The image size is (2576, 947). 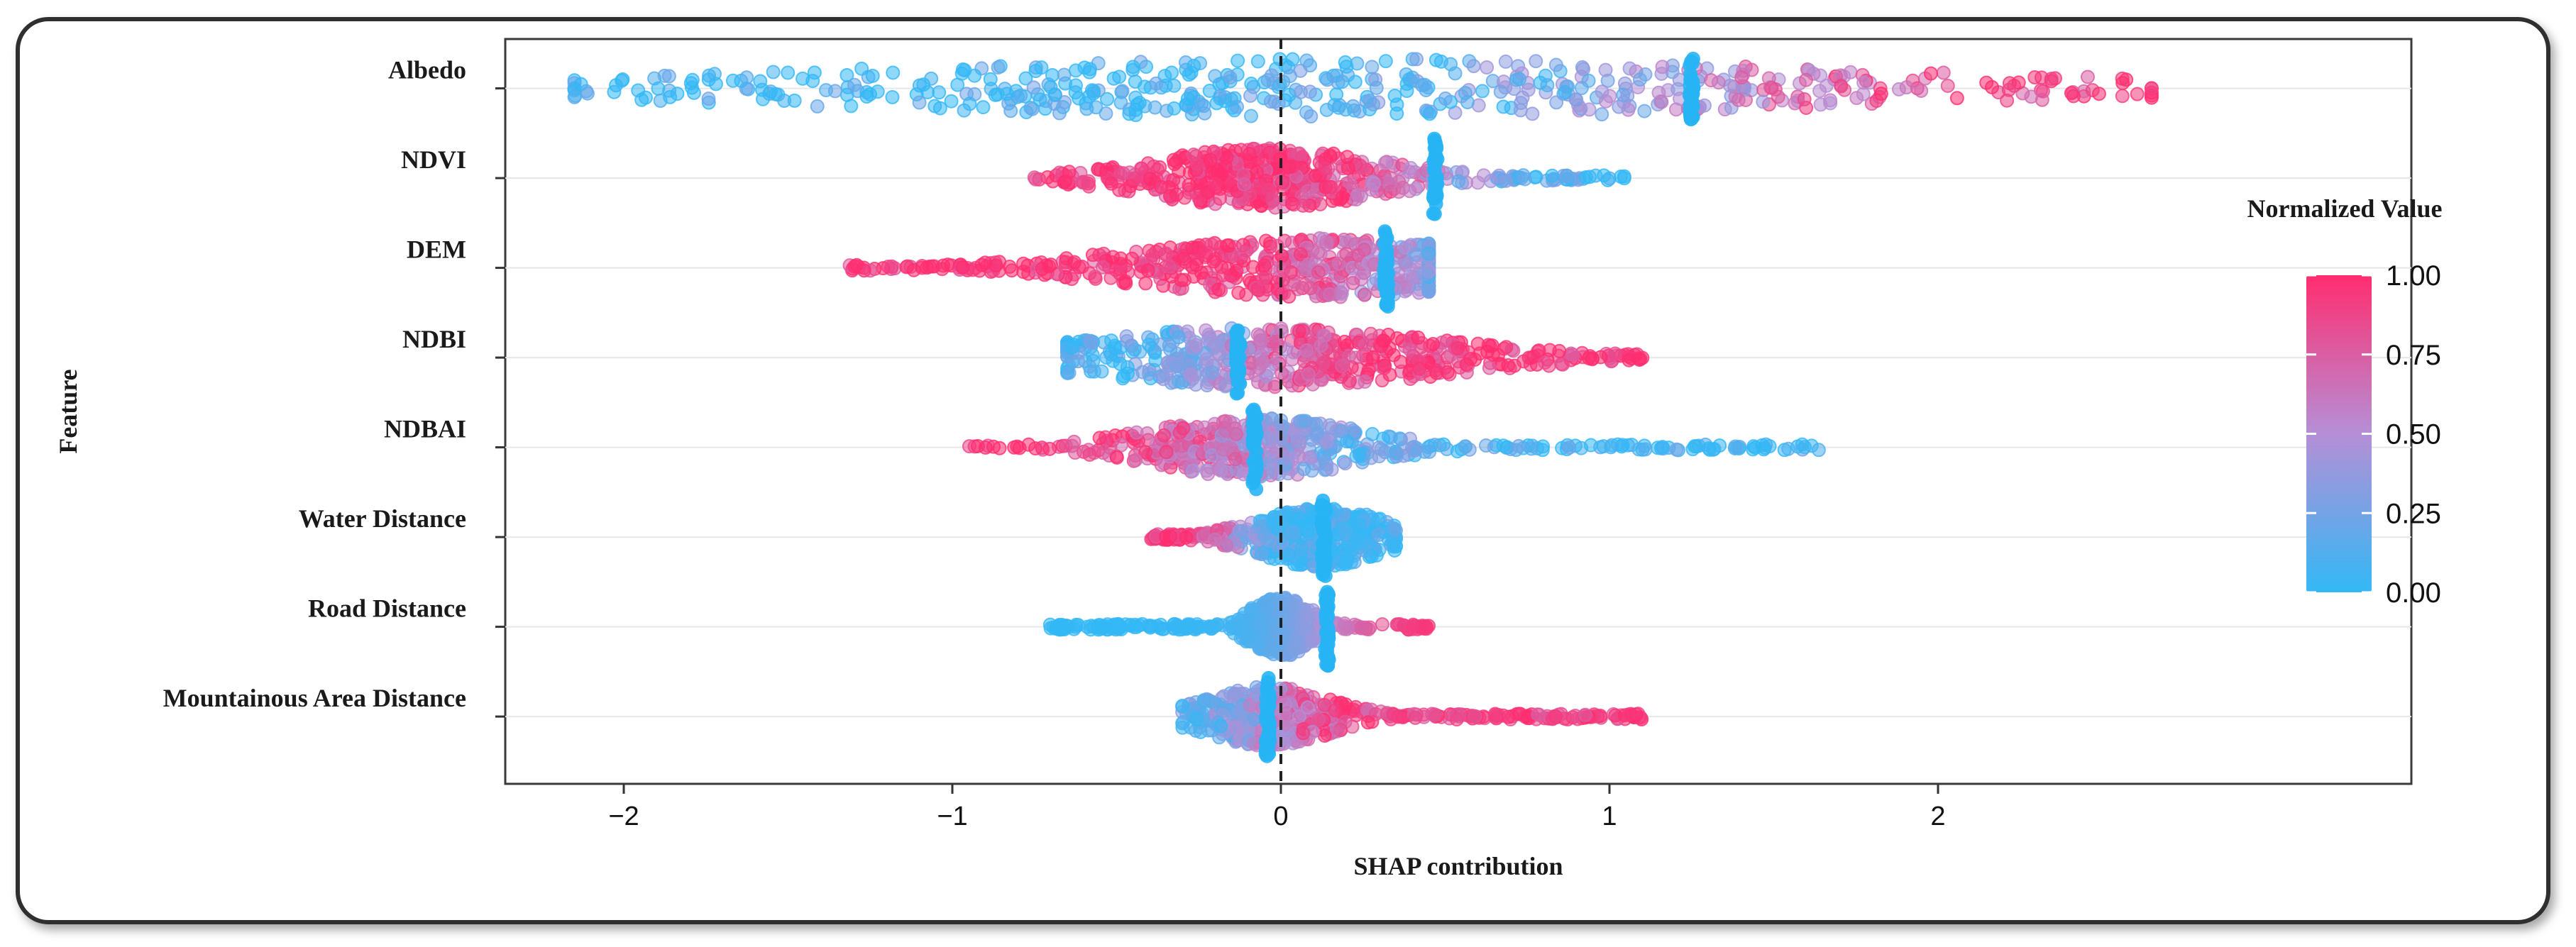 I want to click on x-tick-label: 2, so click(x=1937, y=816).